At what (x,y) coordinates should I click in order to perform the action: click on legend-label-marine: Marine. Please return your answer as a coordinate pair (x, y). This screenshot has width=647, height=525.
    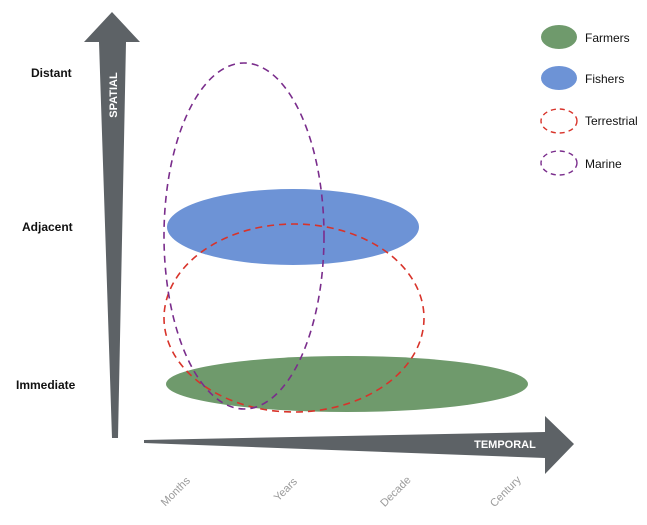
    Looking at the image, I should click on (603, 164).